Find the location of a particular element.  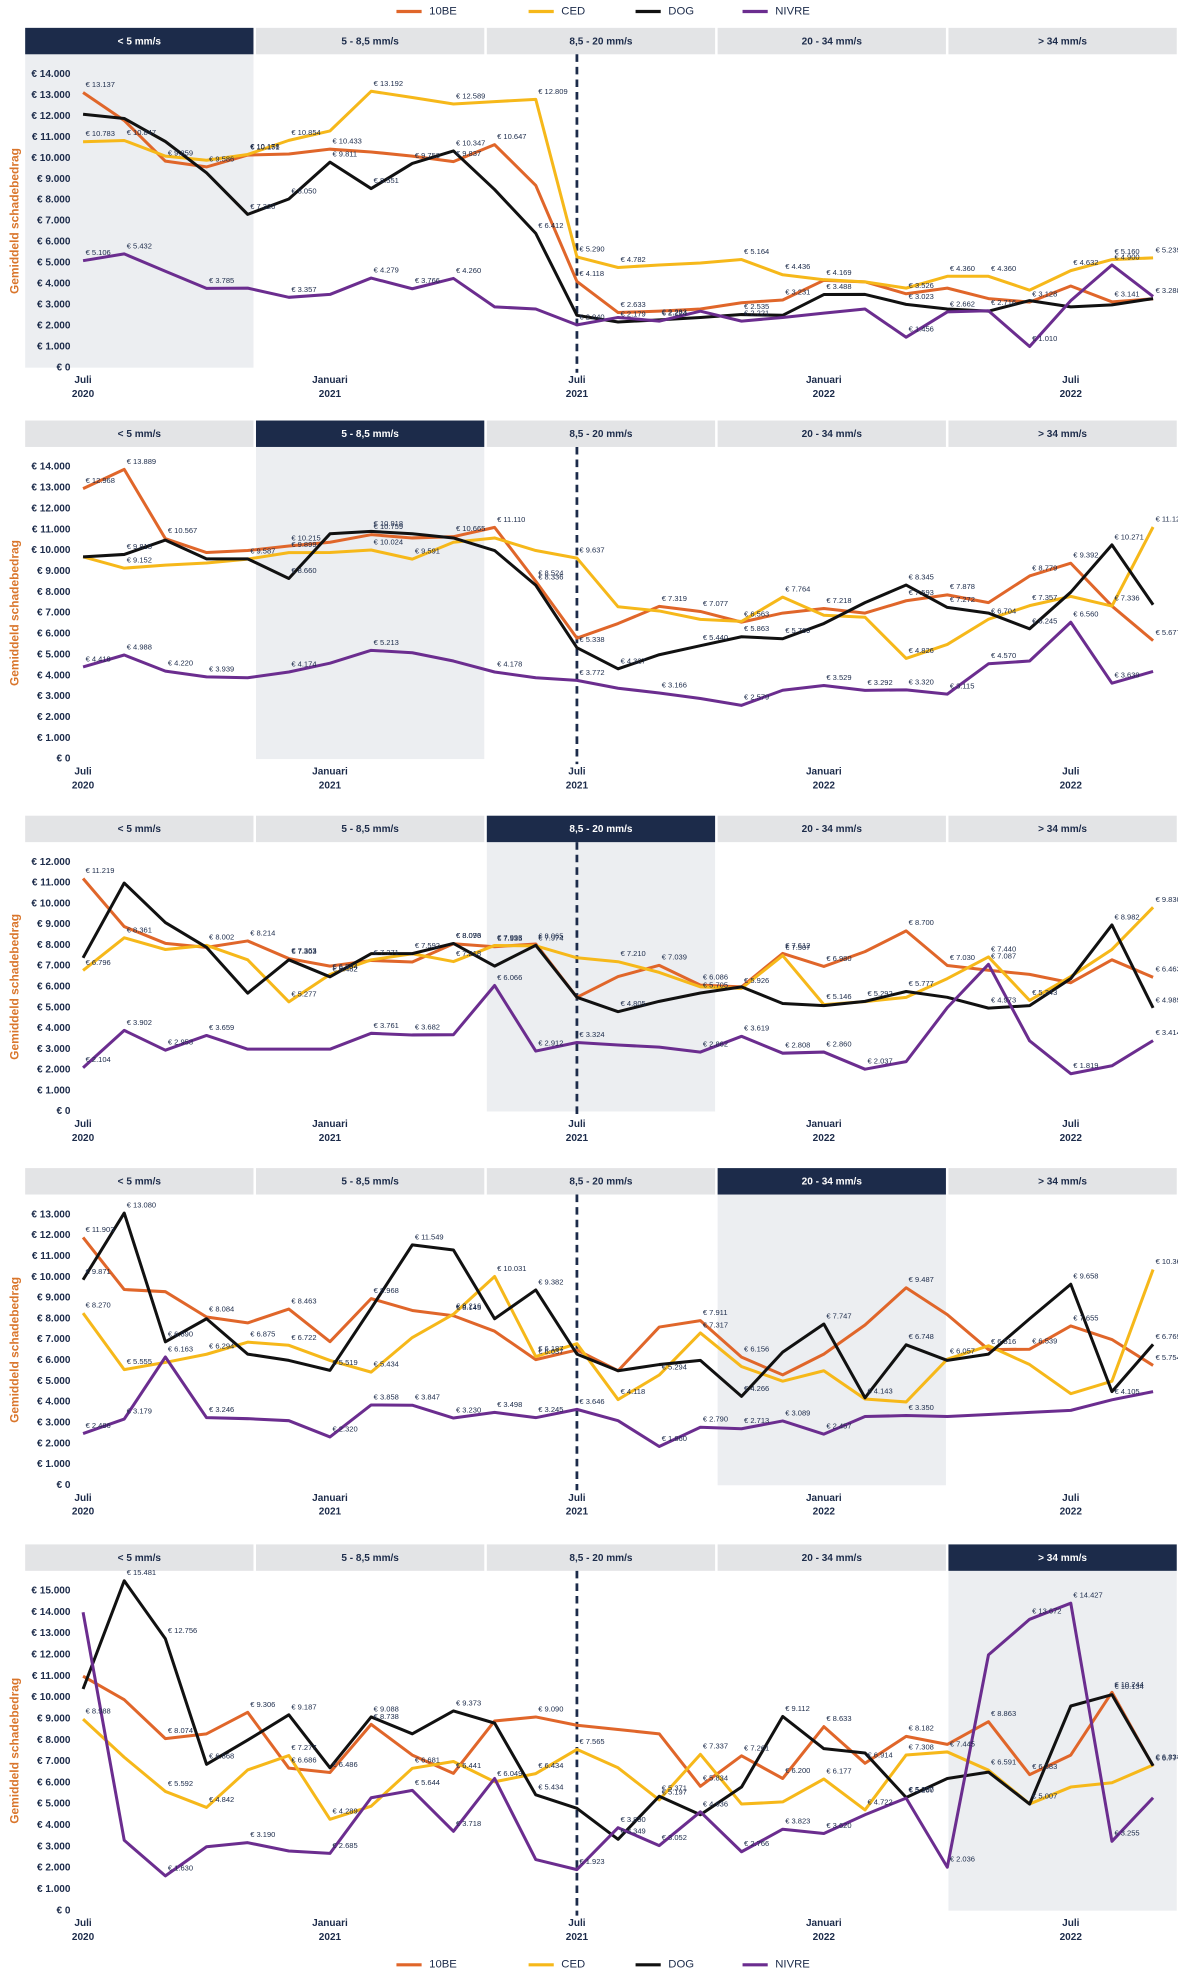

data-label: € 15.481 is located at coordinates (141, 1572).